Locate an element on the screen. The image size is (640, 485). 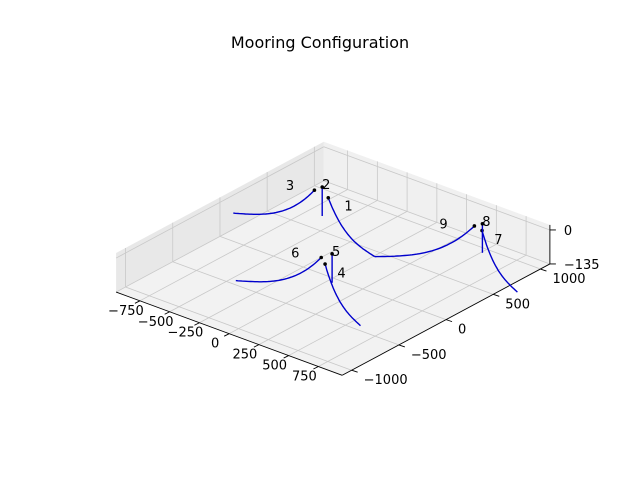
y-tick-label: −500 is located at coordinates (429, 355).